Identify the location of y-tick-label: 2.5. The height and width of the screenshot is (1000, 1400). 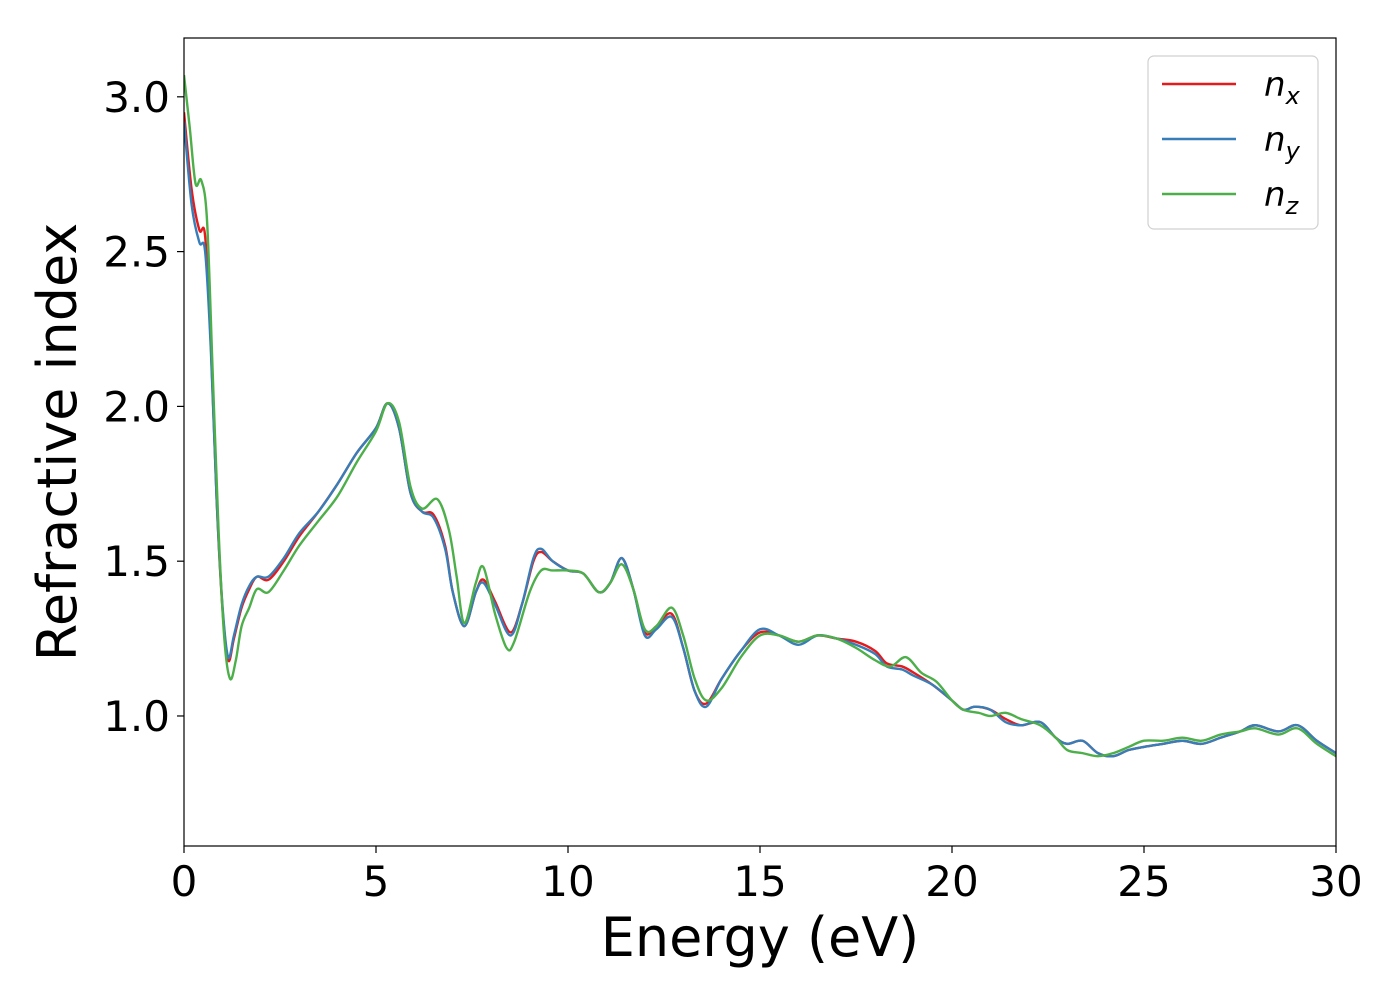
(136, 252).